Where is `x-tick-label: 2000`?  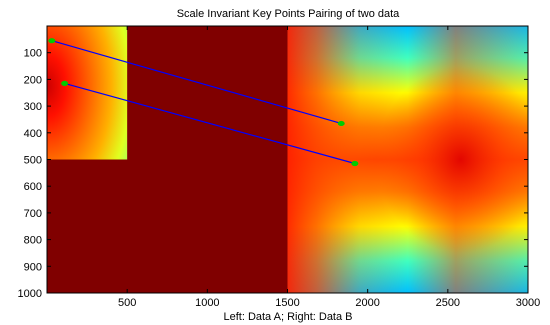
x-tick-label: 2000 is located at coordinates (367, 303).